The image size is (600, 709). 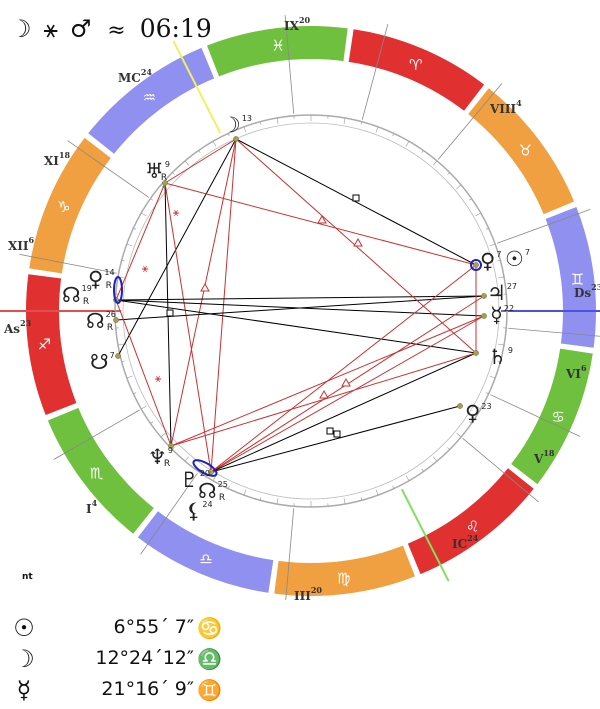 What do you see at coordinates (517, 259) in the screenshot?
I see `planet-icon: ☉7` at bounding box center [517, 259].